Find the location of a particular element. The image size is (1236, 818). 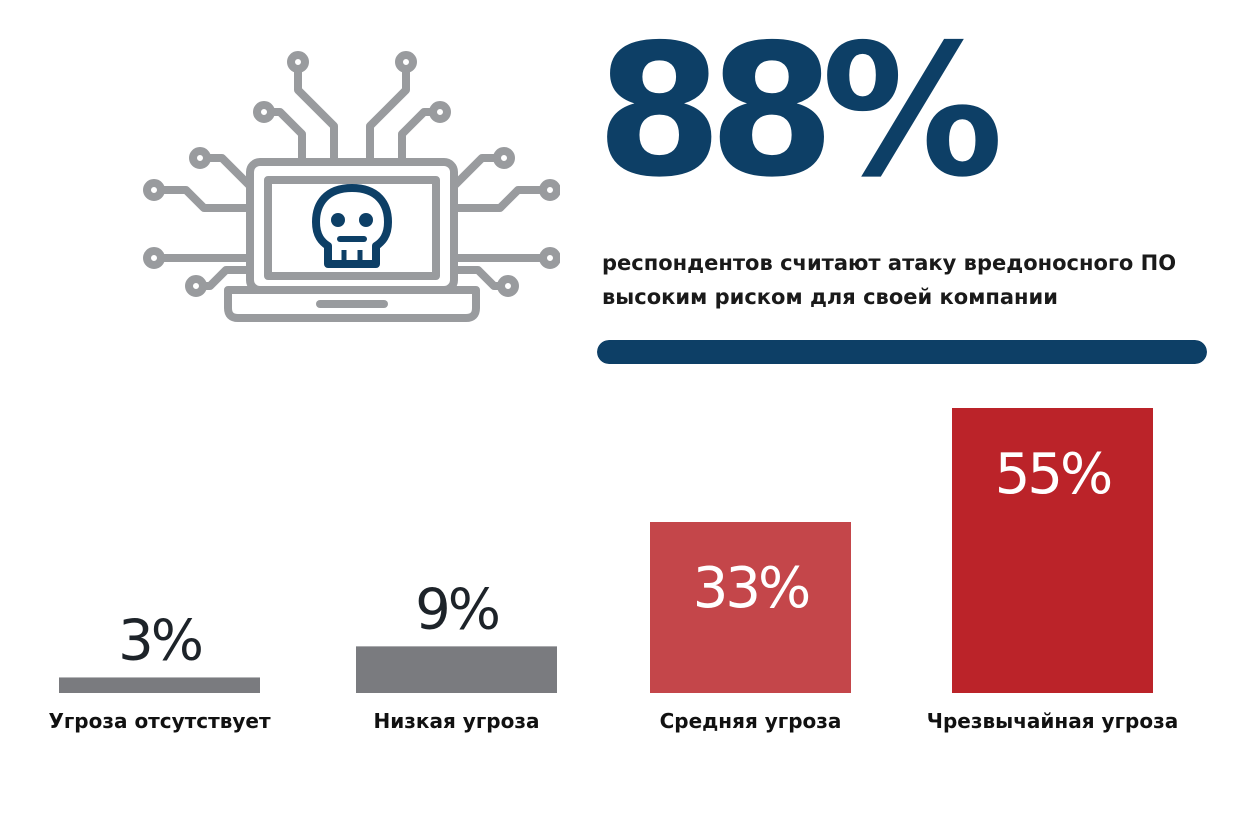

bar-value-label: 55% is located at coordinates (1053, 474).